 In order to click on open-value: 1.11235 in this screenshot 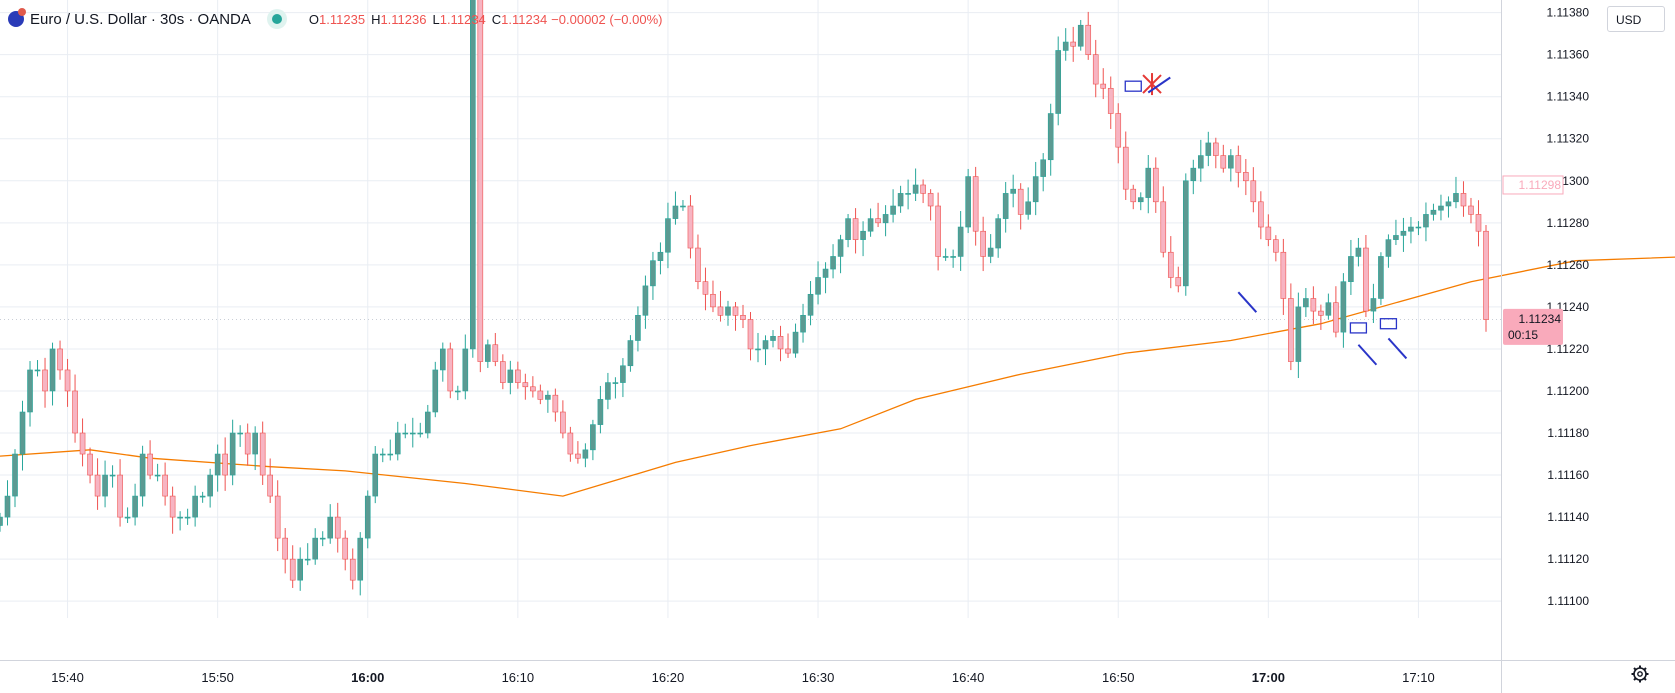, I will do `click(342, 19)`.